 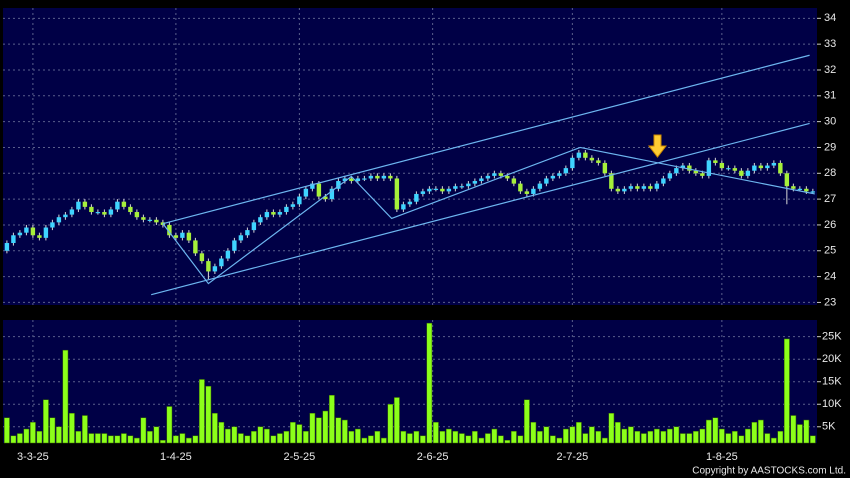 I want to click on x-tick-label: 2-6-25, so click(x=433, y=457).